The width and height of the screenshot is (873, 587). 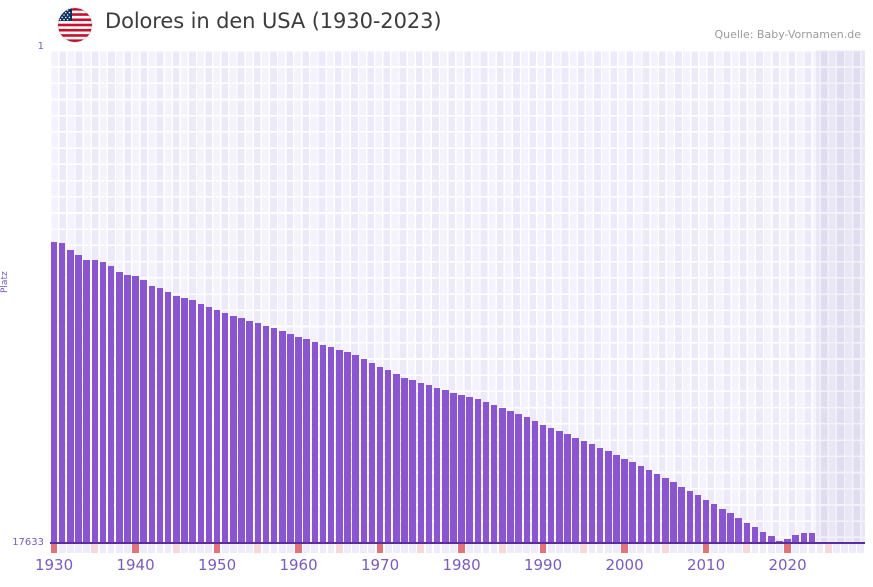 What do you see at coordinates (624, 565) in the screenshot?
I see `x-axis-tick-label: 2000` at bounding box center [624, 565].